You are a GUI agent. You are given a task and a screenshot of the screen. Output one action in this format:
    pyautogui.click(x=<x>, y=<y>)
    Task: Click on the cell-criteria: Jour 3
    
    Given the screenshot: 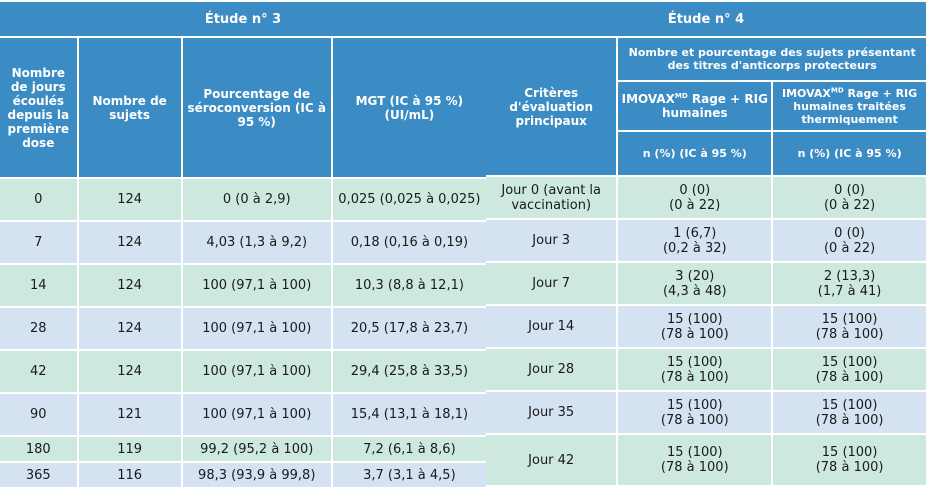 What is the action you would take?
    pyautogui.click(x=551, y=240)
    